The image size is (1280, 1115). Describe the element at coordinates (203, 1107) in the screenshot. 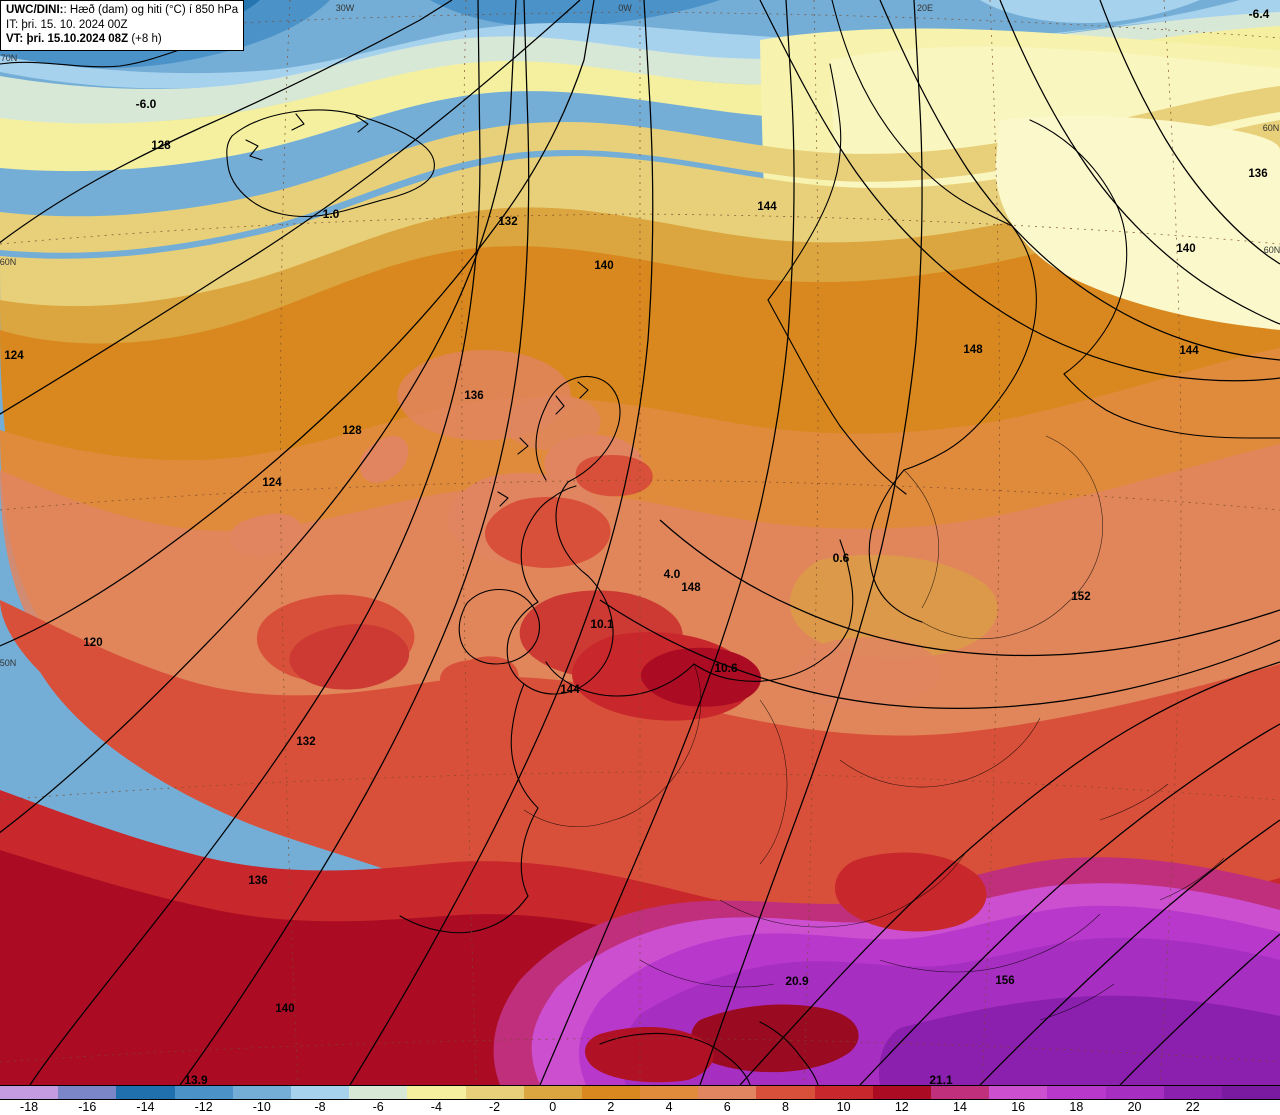

I see `colorbar-tick-label: -12` at that location.